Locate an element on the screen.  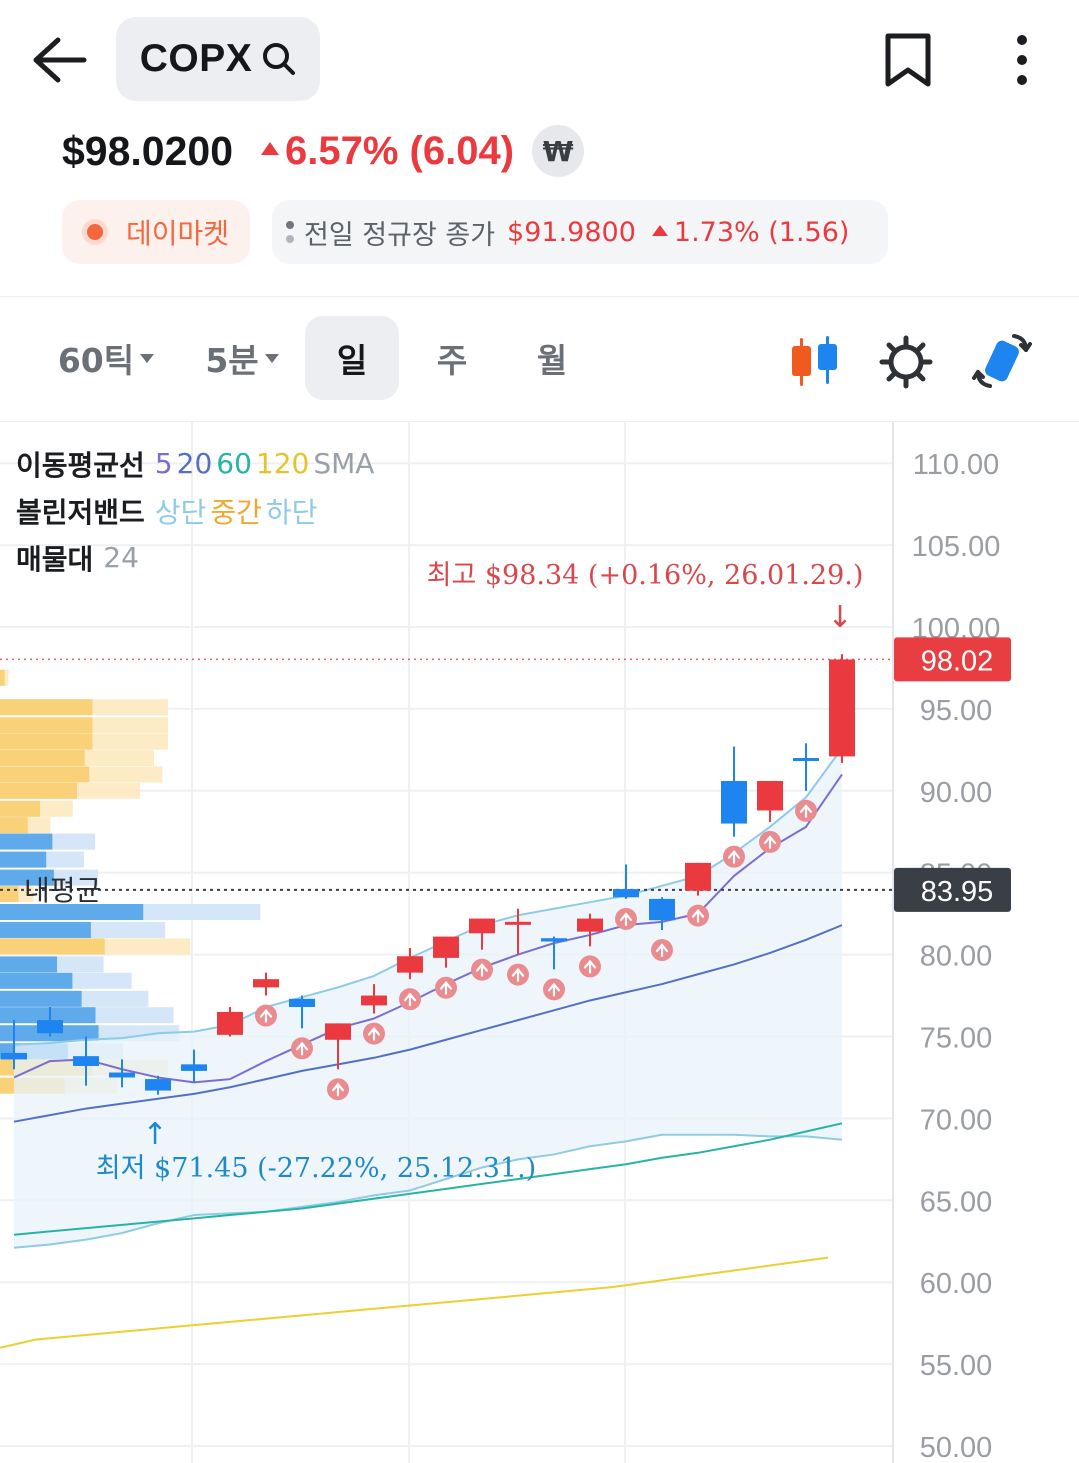
y-tick-label: 90.00 is located at coordinates (956, 793).